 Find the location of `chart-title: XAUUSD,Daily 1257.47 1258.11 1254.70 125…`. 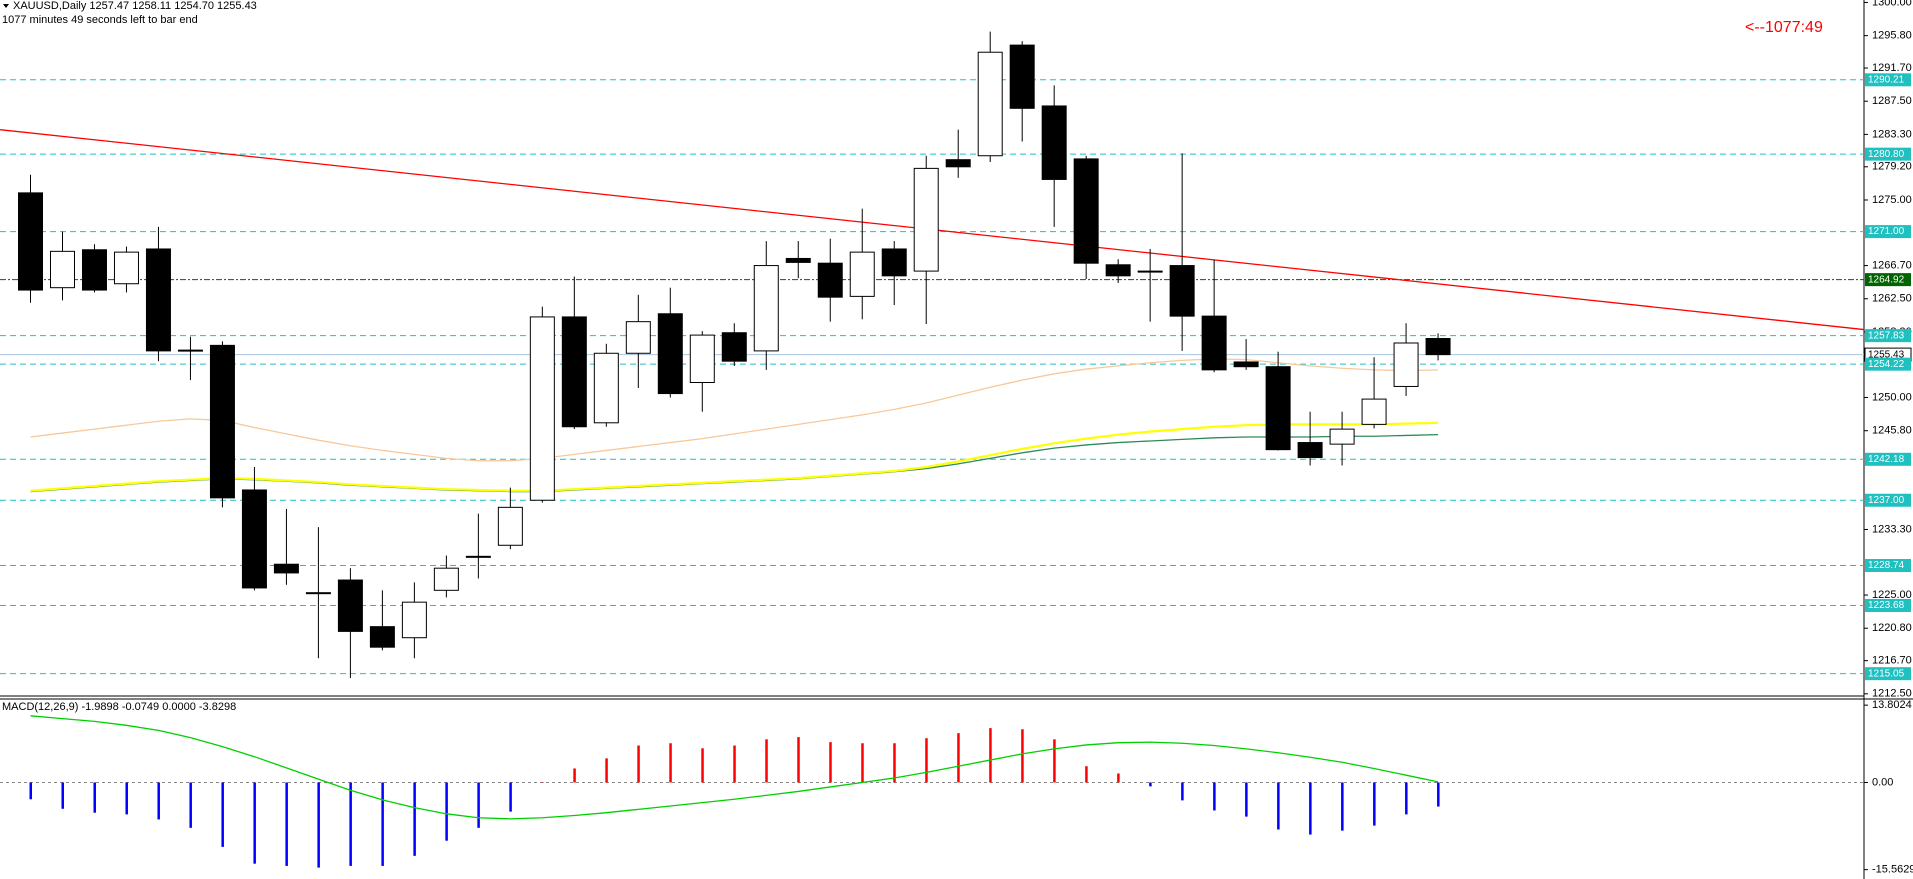

chart-title: XAUUSD,Daily 1257.47 1258.11 1254.70 125… is located at coordinates (135, 6).